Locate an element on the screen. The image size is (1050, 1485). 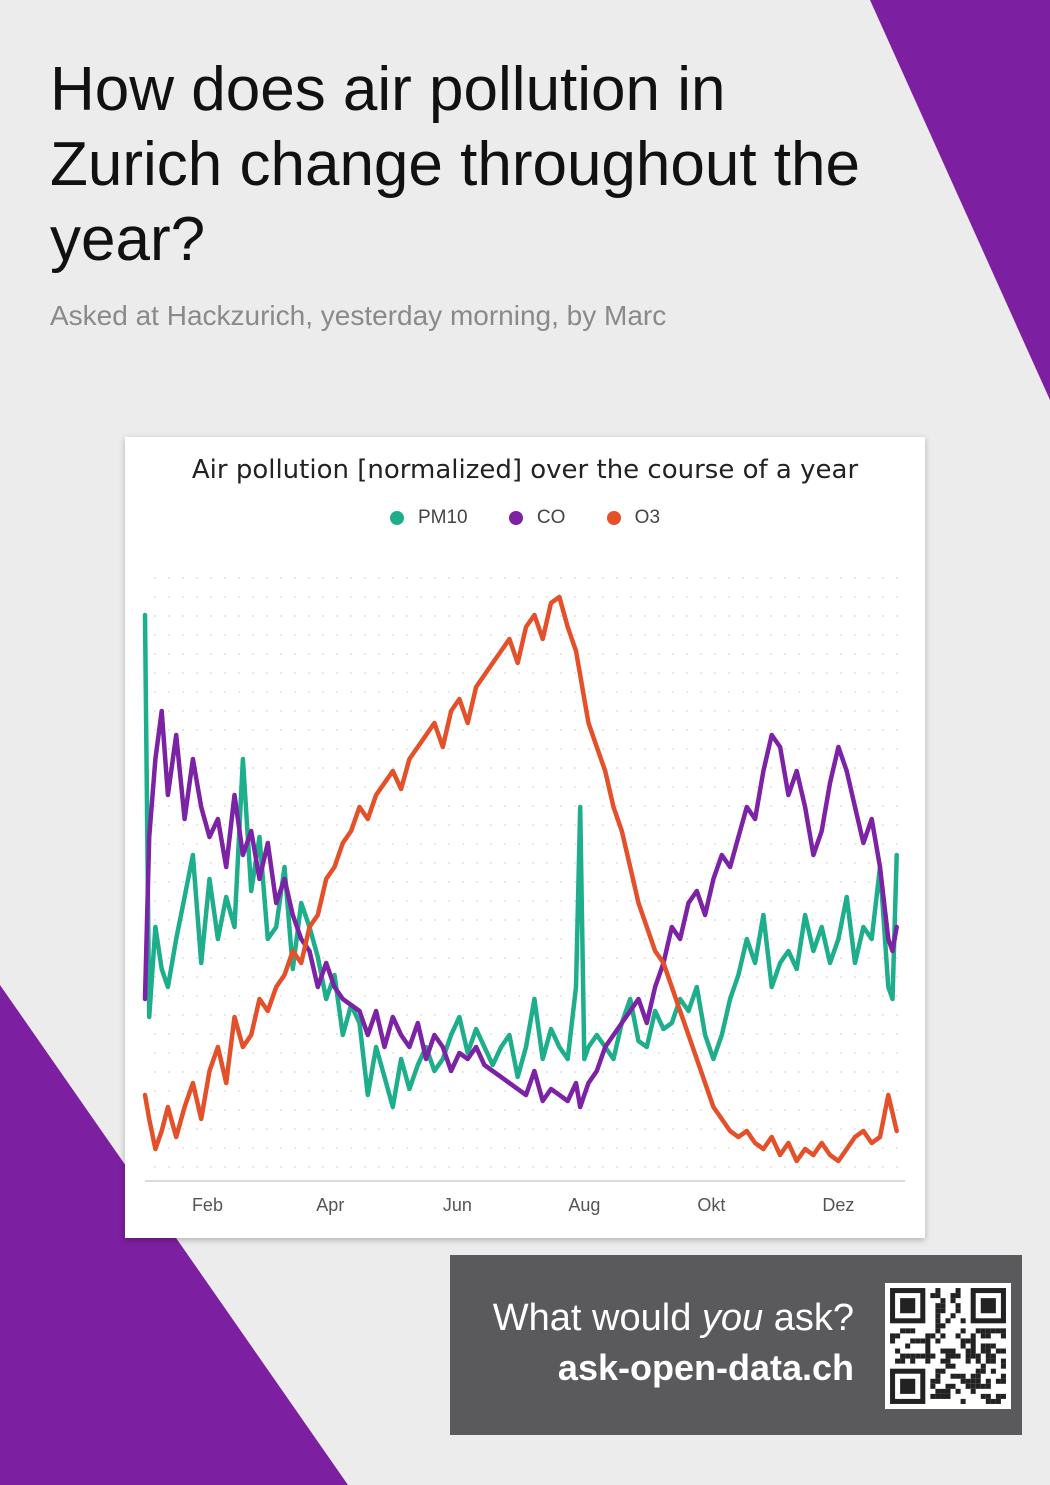
legend-item-co: CO is located at coordinates (537, 518).